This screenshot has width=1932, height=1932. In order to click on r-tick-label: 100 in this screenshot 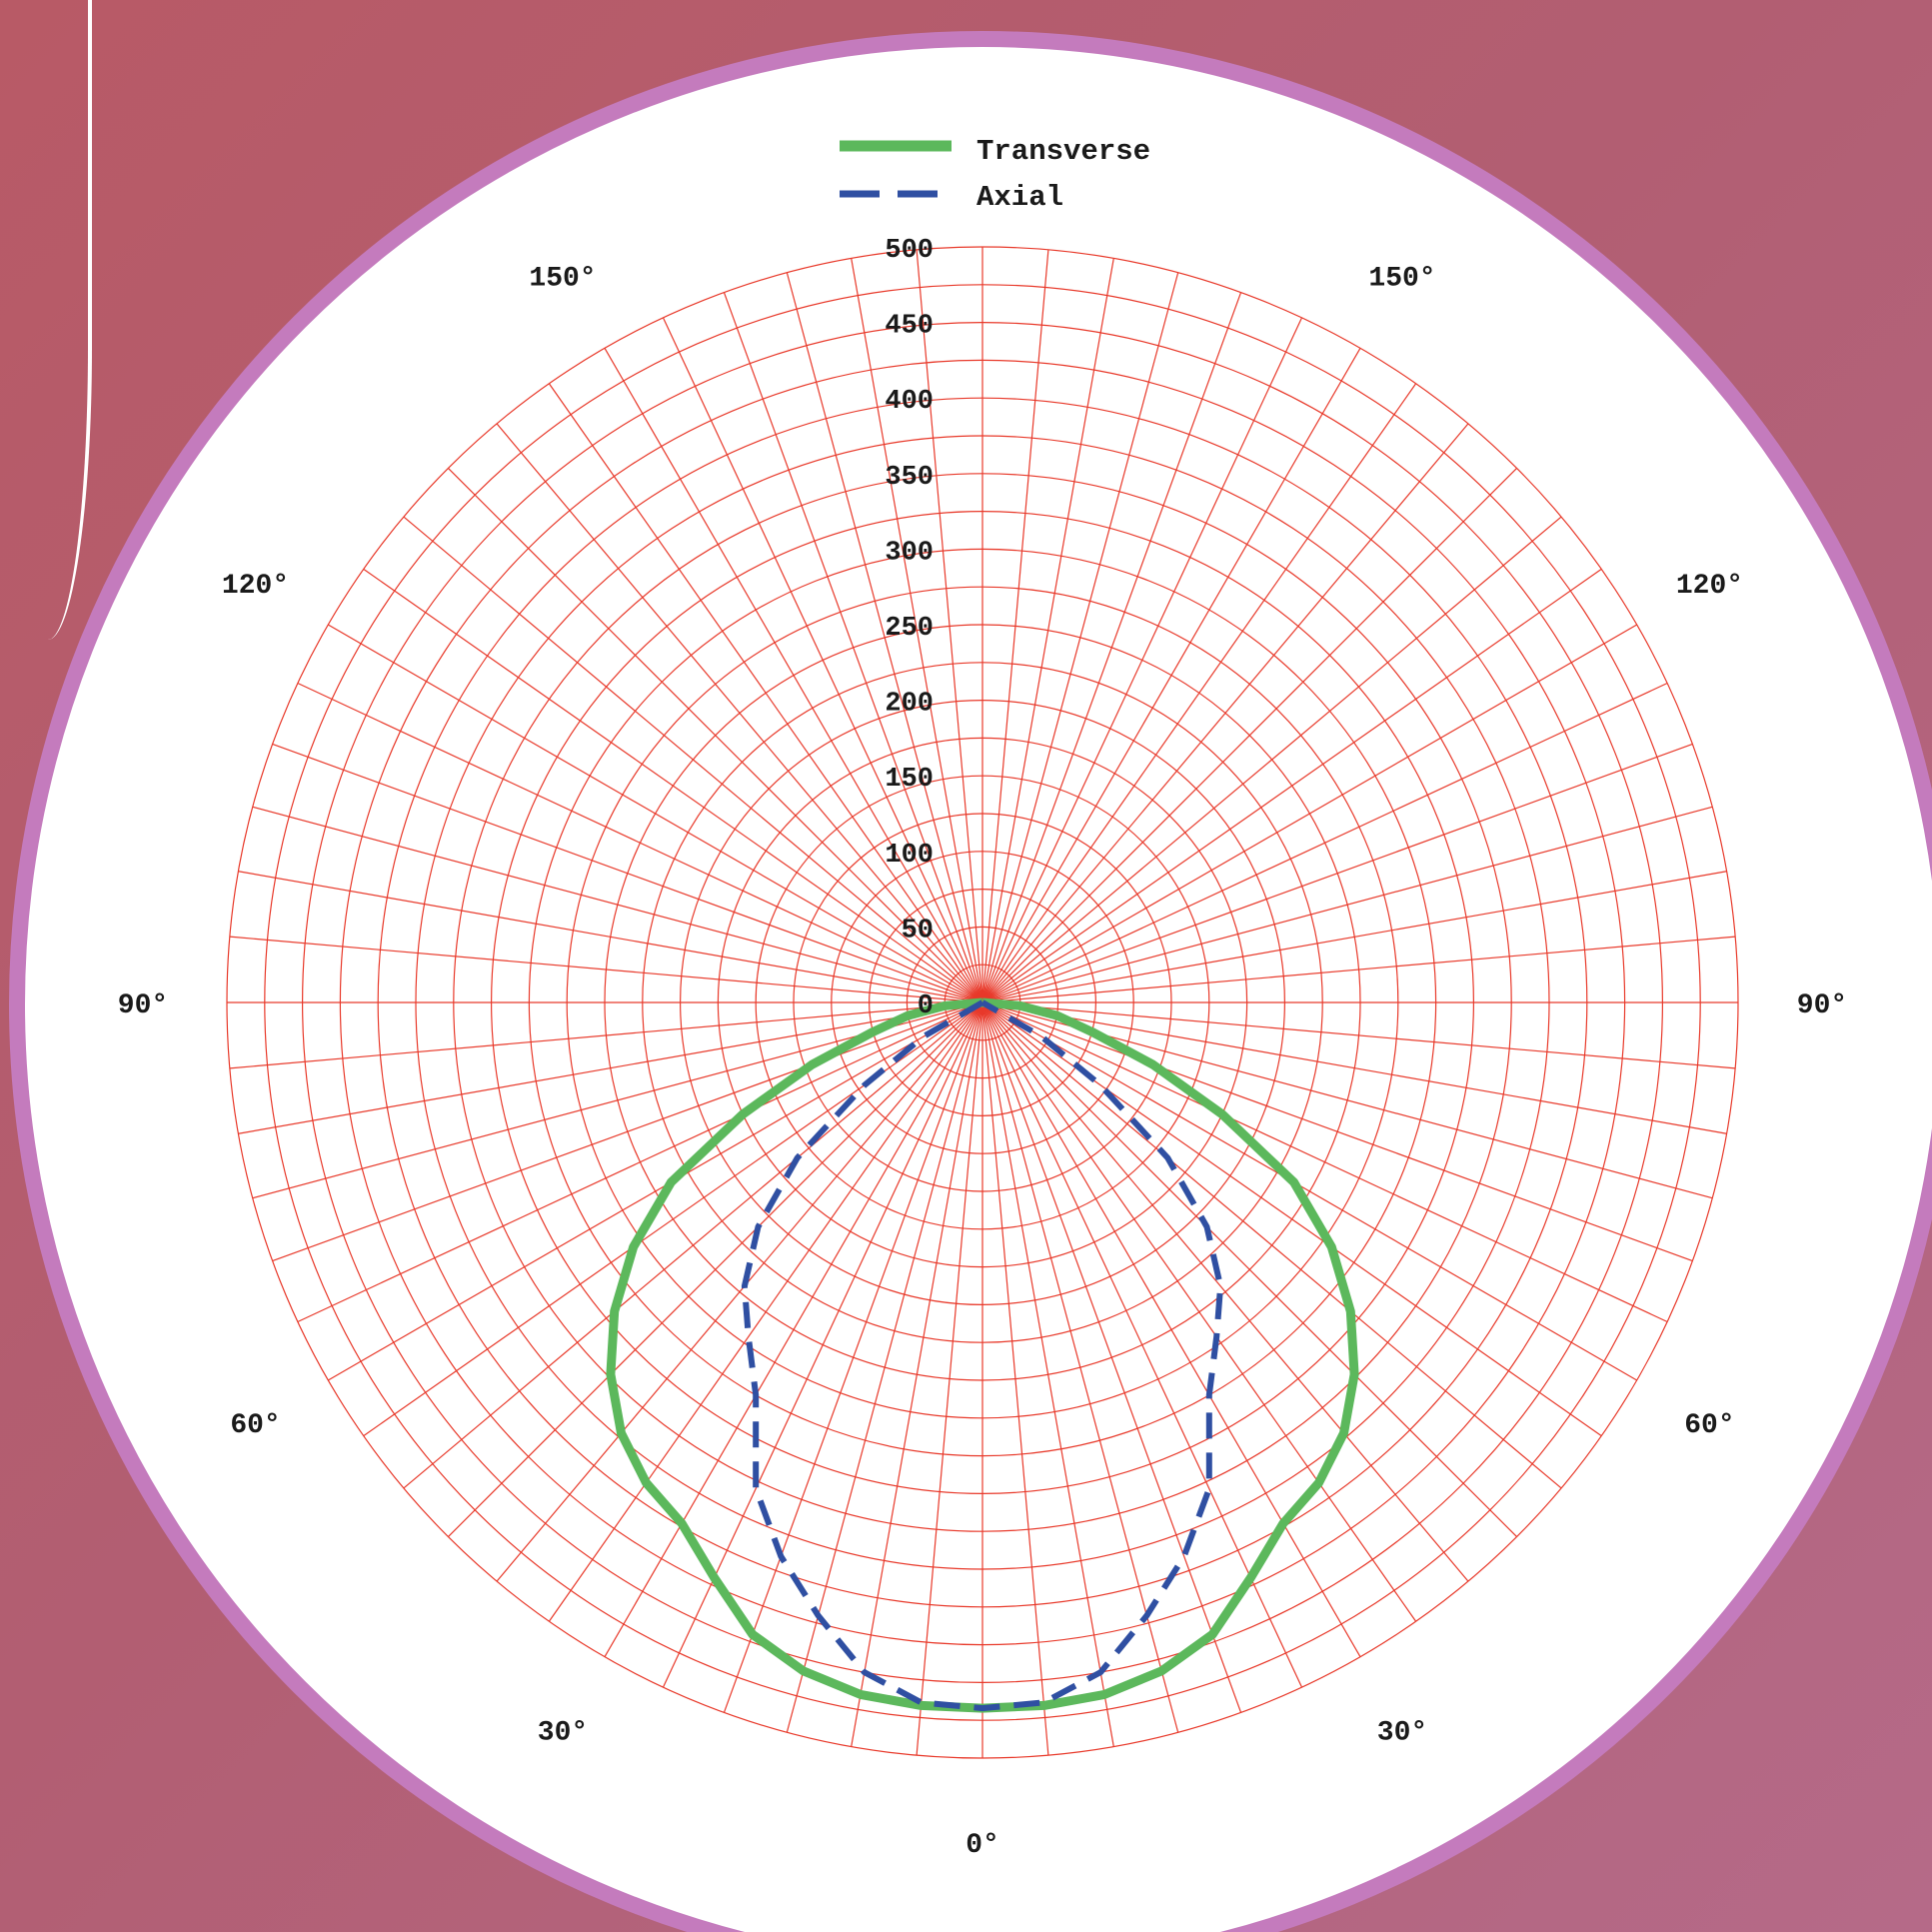, I will do `click(909, 856)`.